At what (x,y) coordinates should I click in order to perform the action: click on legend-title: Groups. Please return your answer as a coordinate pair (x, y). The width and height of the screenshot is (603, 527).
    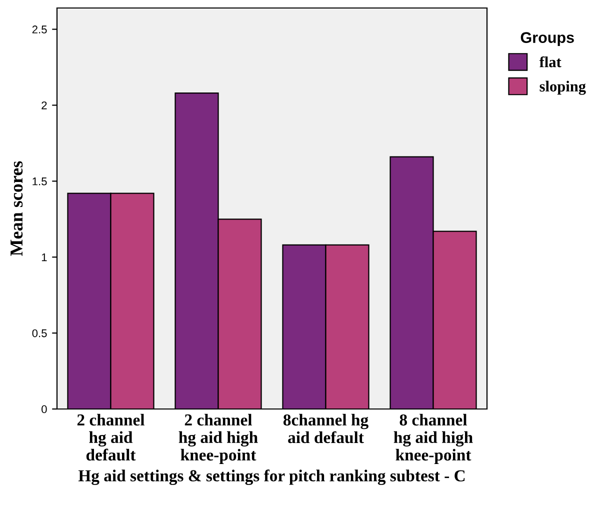
    Looking at the image, I should click on (547, 39).